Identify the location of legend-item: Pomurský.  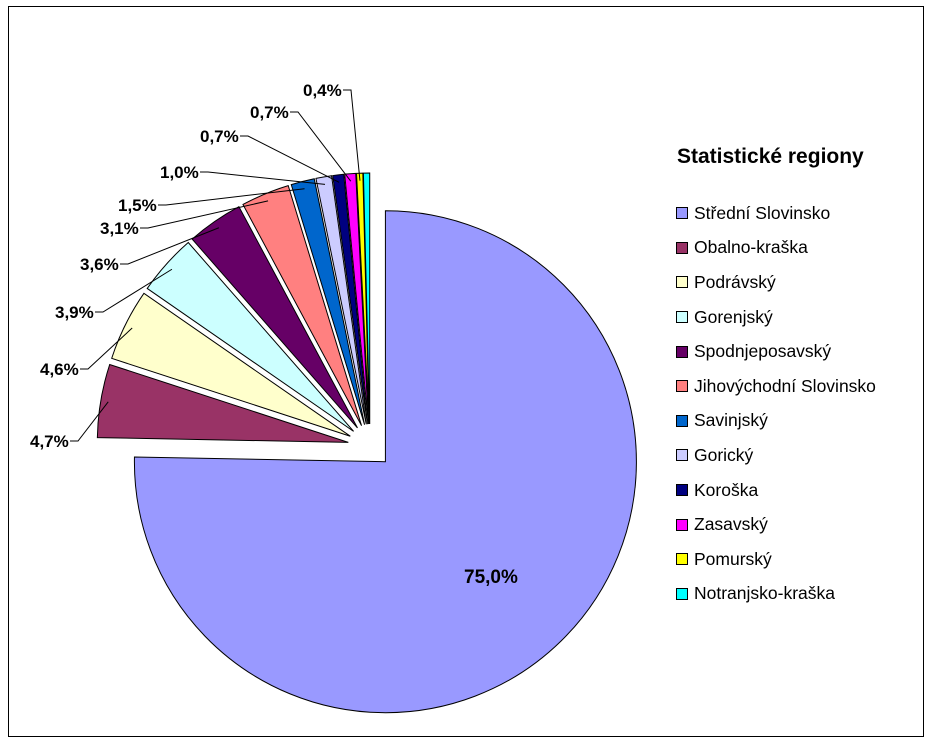
(776, 559).